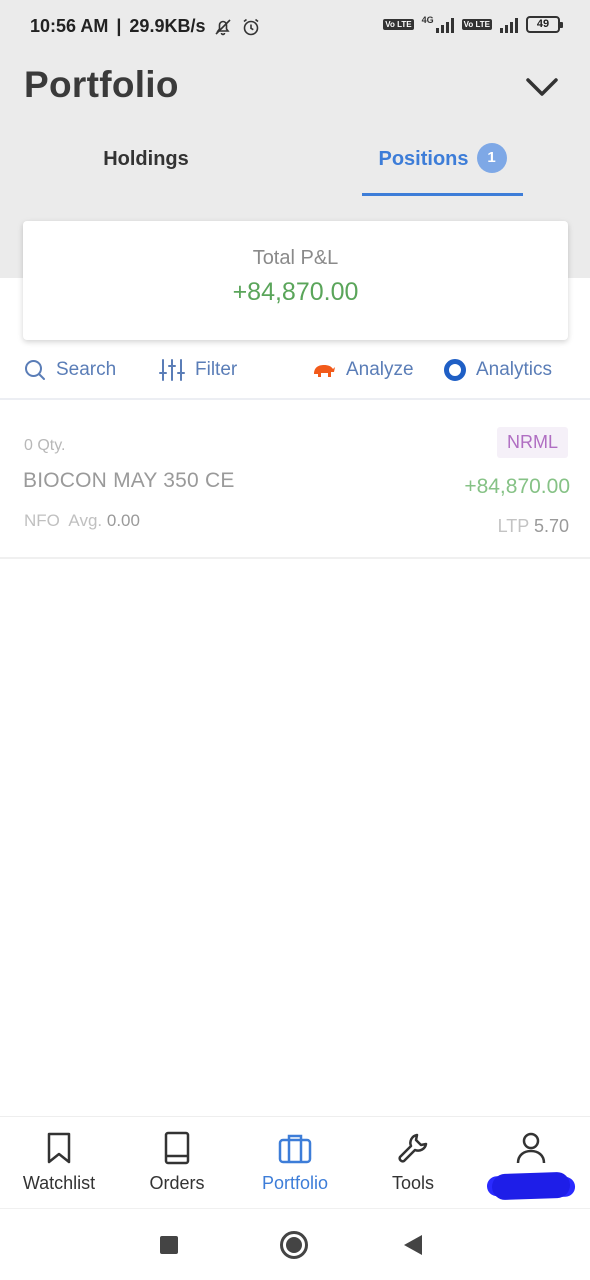  What do you see at coordinates (514, 369) in the screenshot?
I see `analytics-label: Analytics` at bounding box center [514, 369].